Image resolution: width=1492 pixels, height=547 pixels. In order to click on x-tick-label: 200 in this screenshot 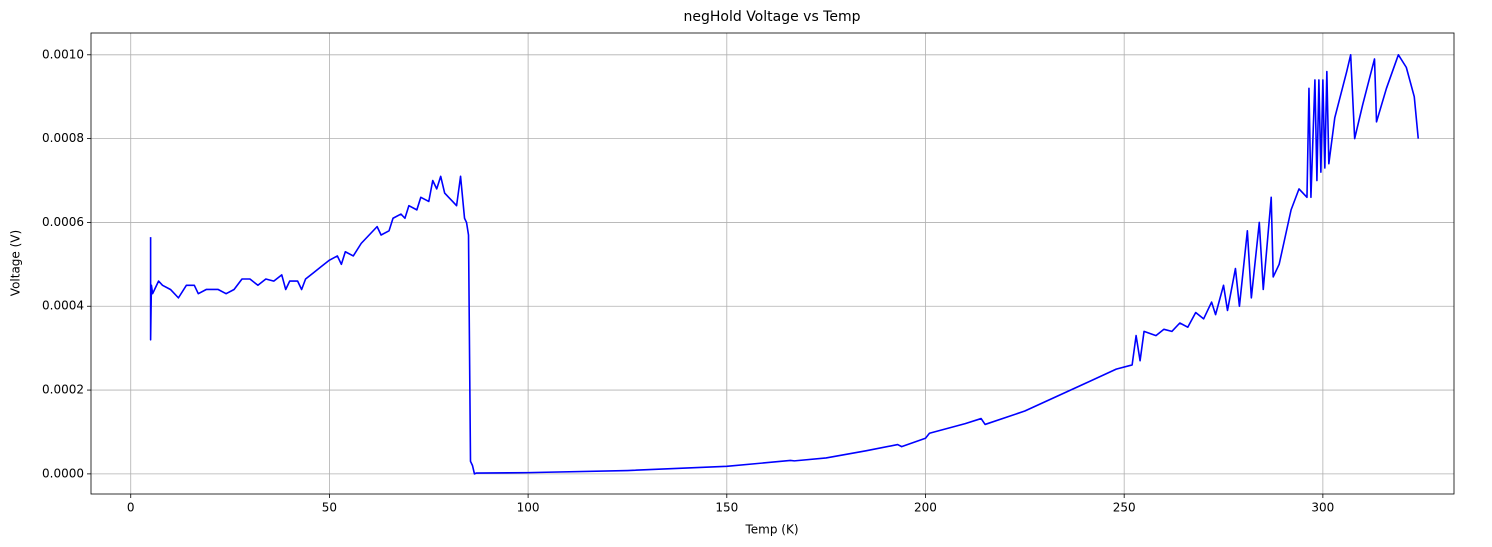, I will do `click(925, 508)`.